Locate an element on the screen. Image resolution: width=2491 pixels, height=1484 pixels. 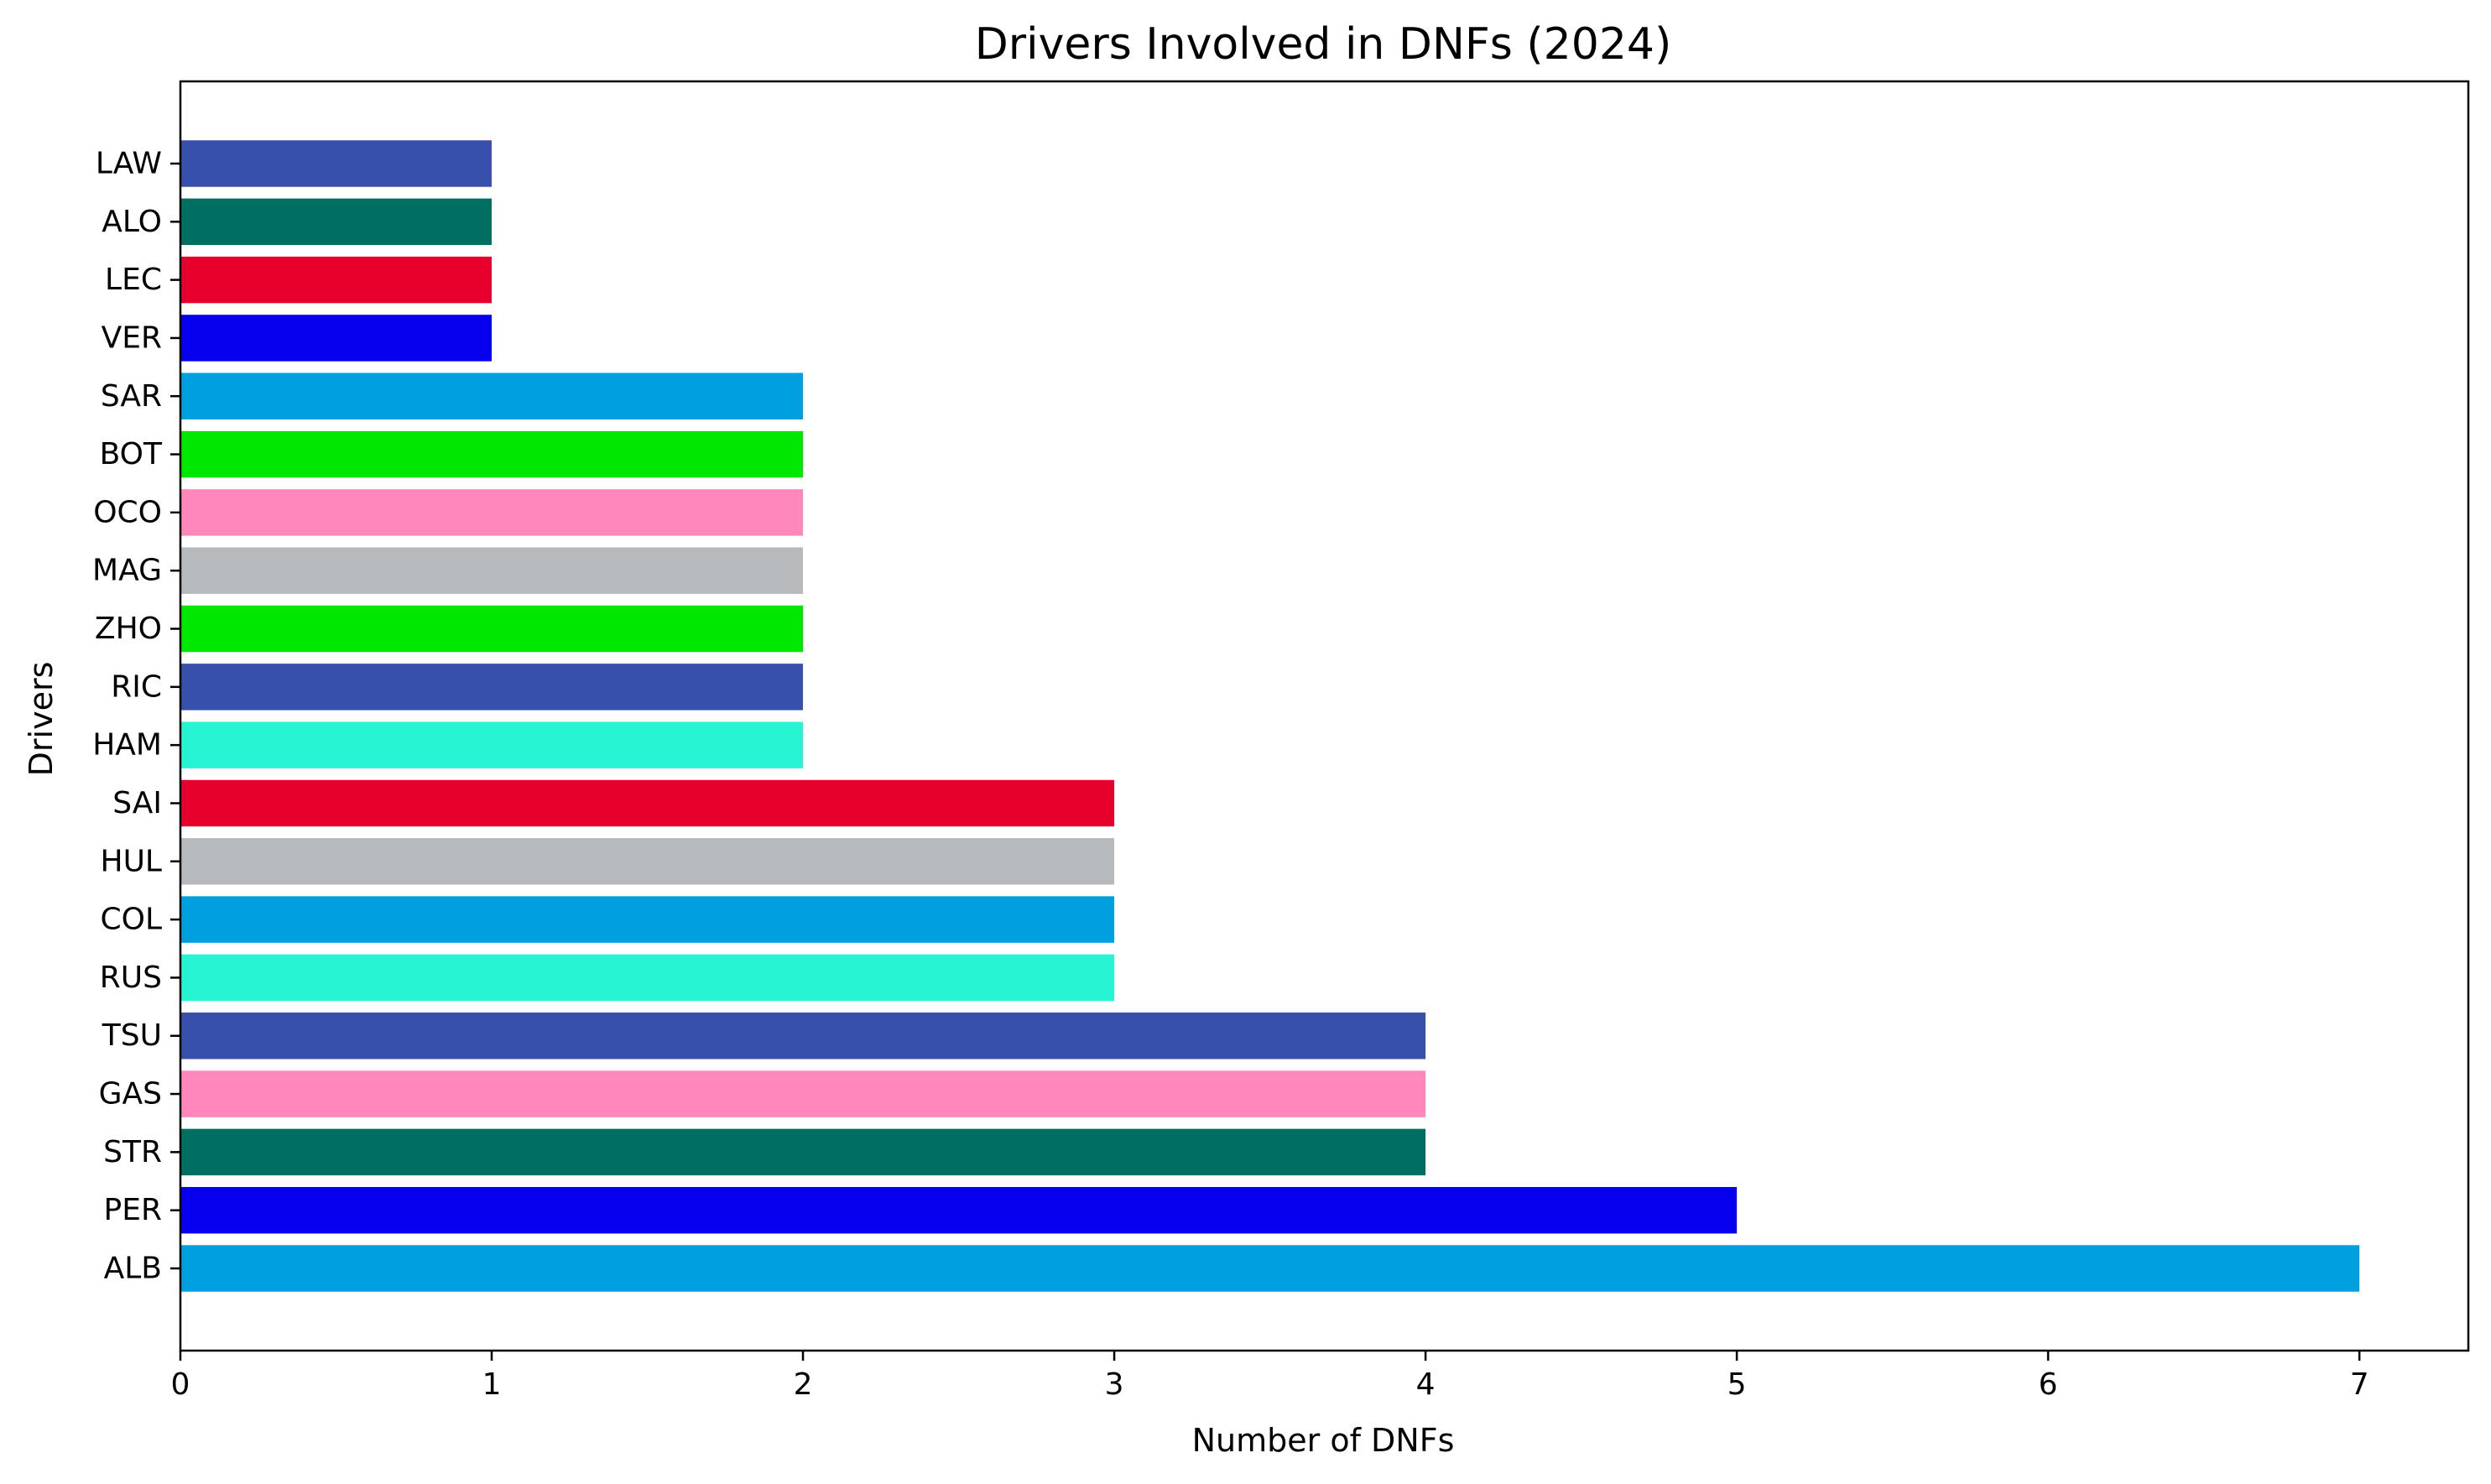
chart-title: Drivers Involved in DNFs (2024) is located at coordinates (1324, 44).